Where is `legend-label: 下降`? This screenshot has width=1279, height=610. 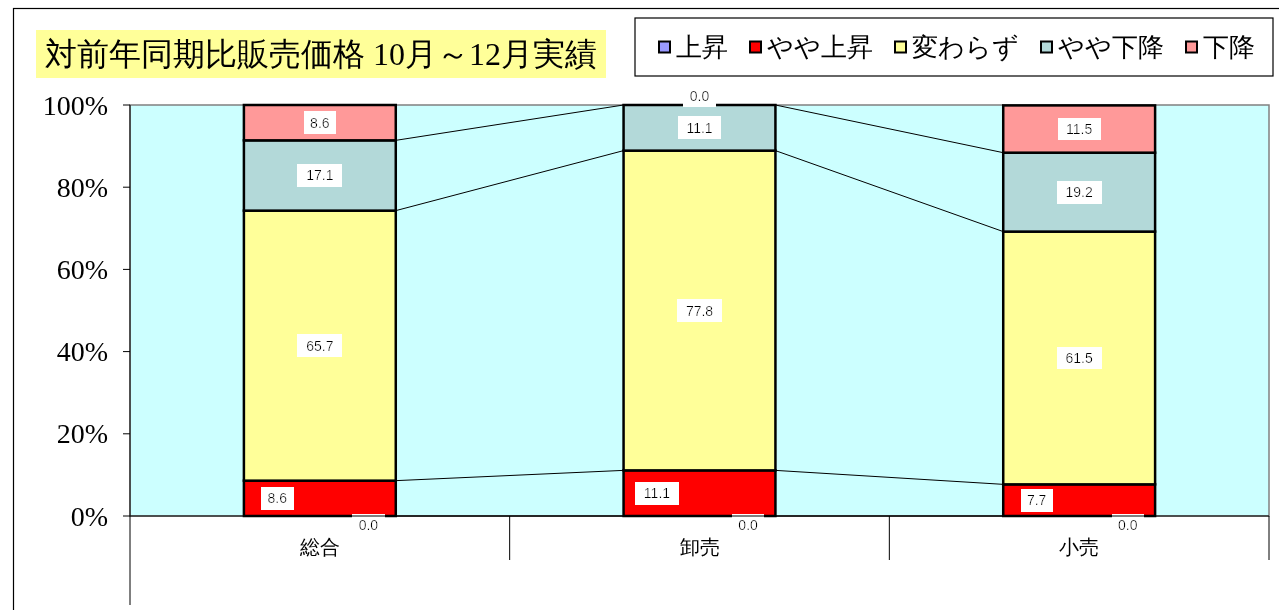 legend-label: 下降 is located at coordinates (1229, 47).